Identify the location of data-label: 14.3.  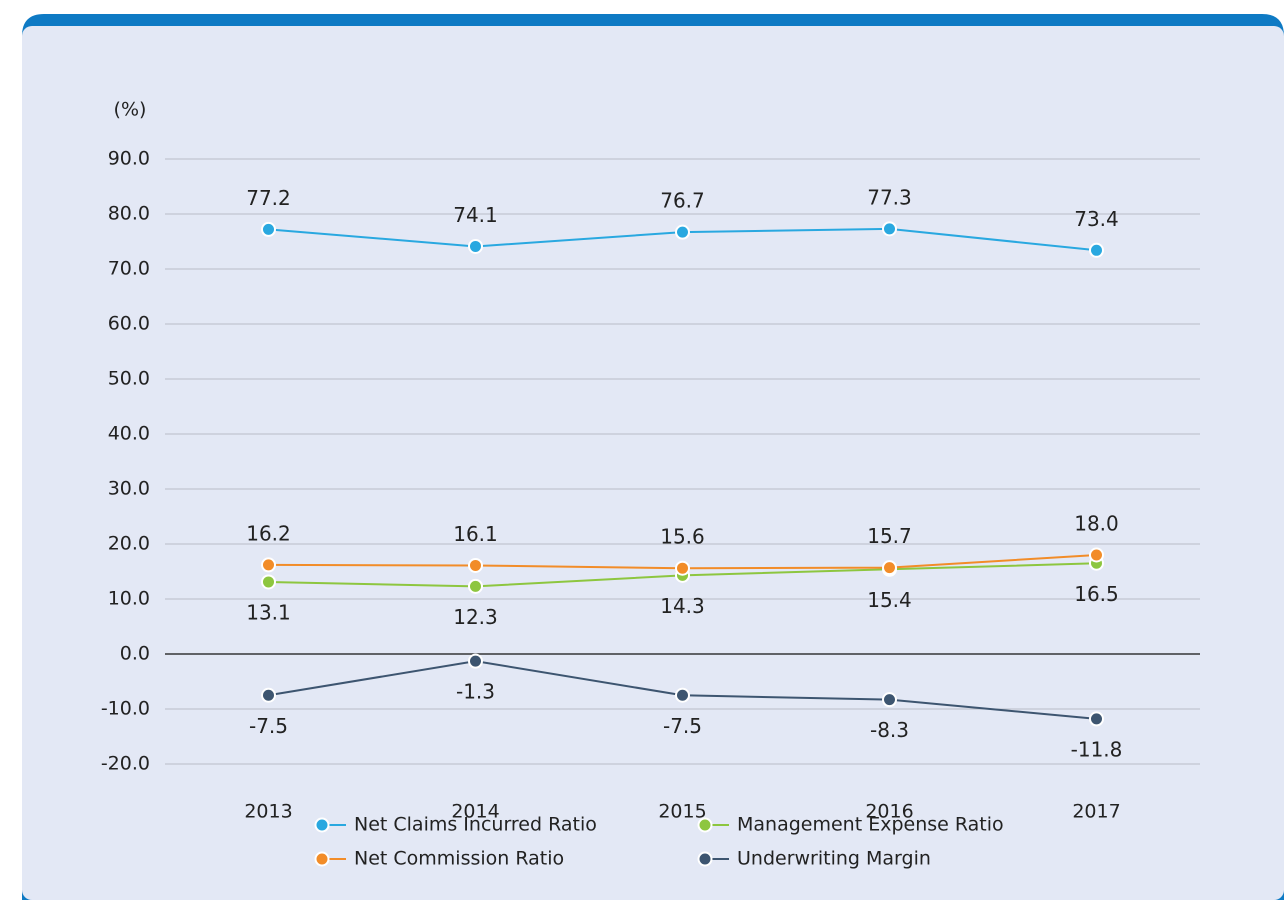
(682, 606).